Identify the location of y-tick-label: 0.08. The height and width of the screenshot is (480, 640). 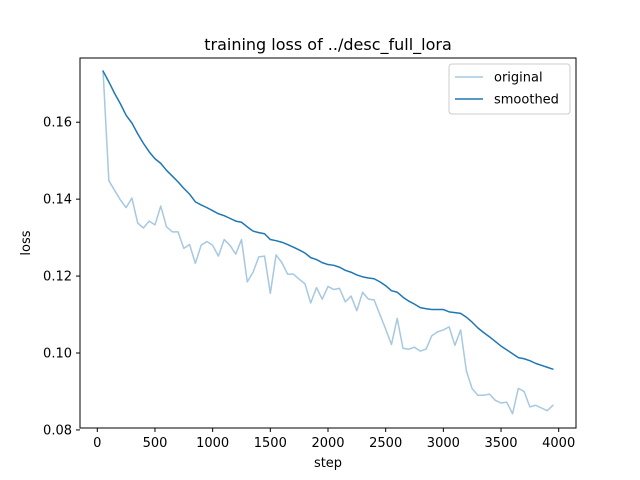
(57, 430).